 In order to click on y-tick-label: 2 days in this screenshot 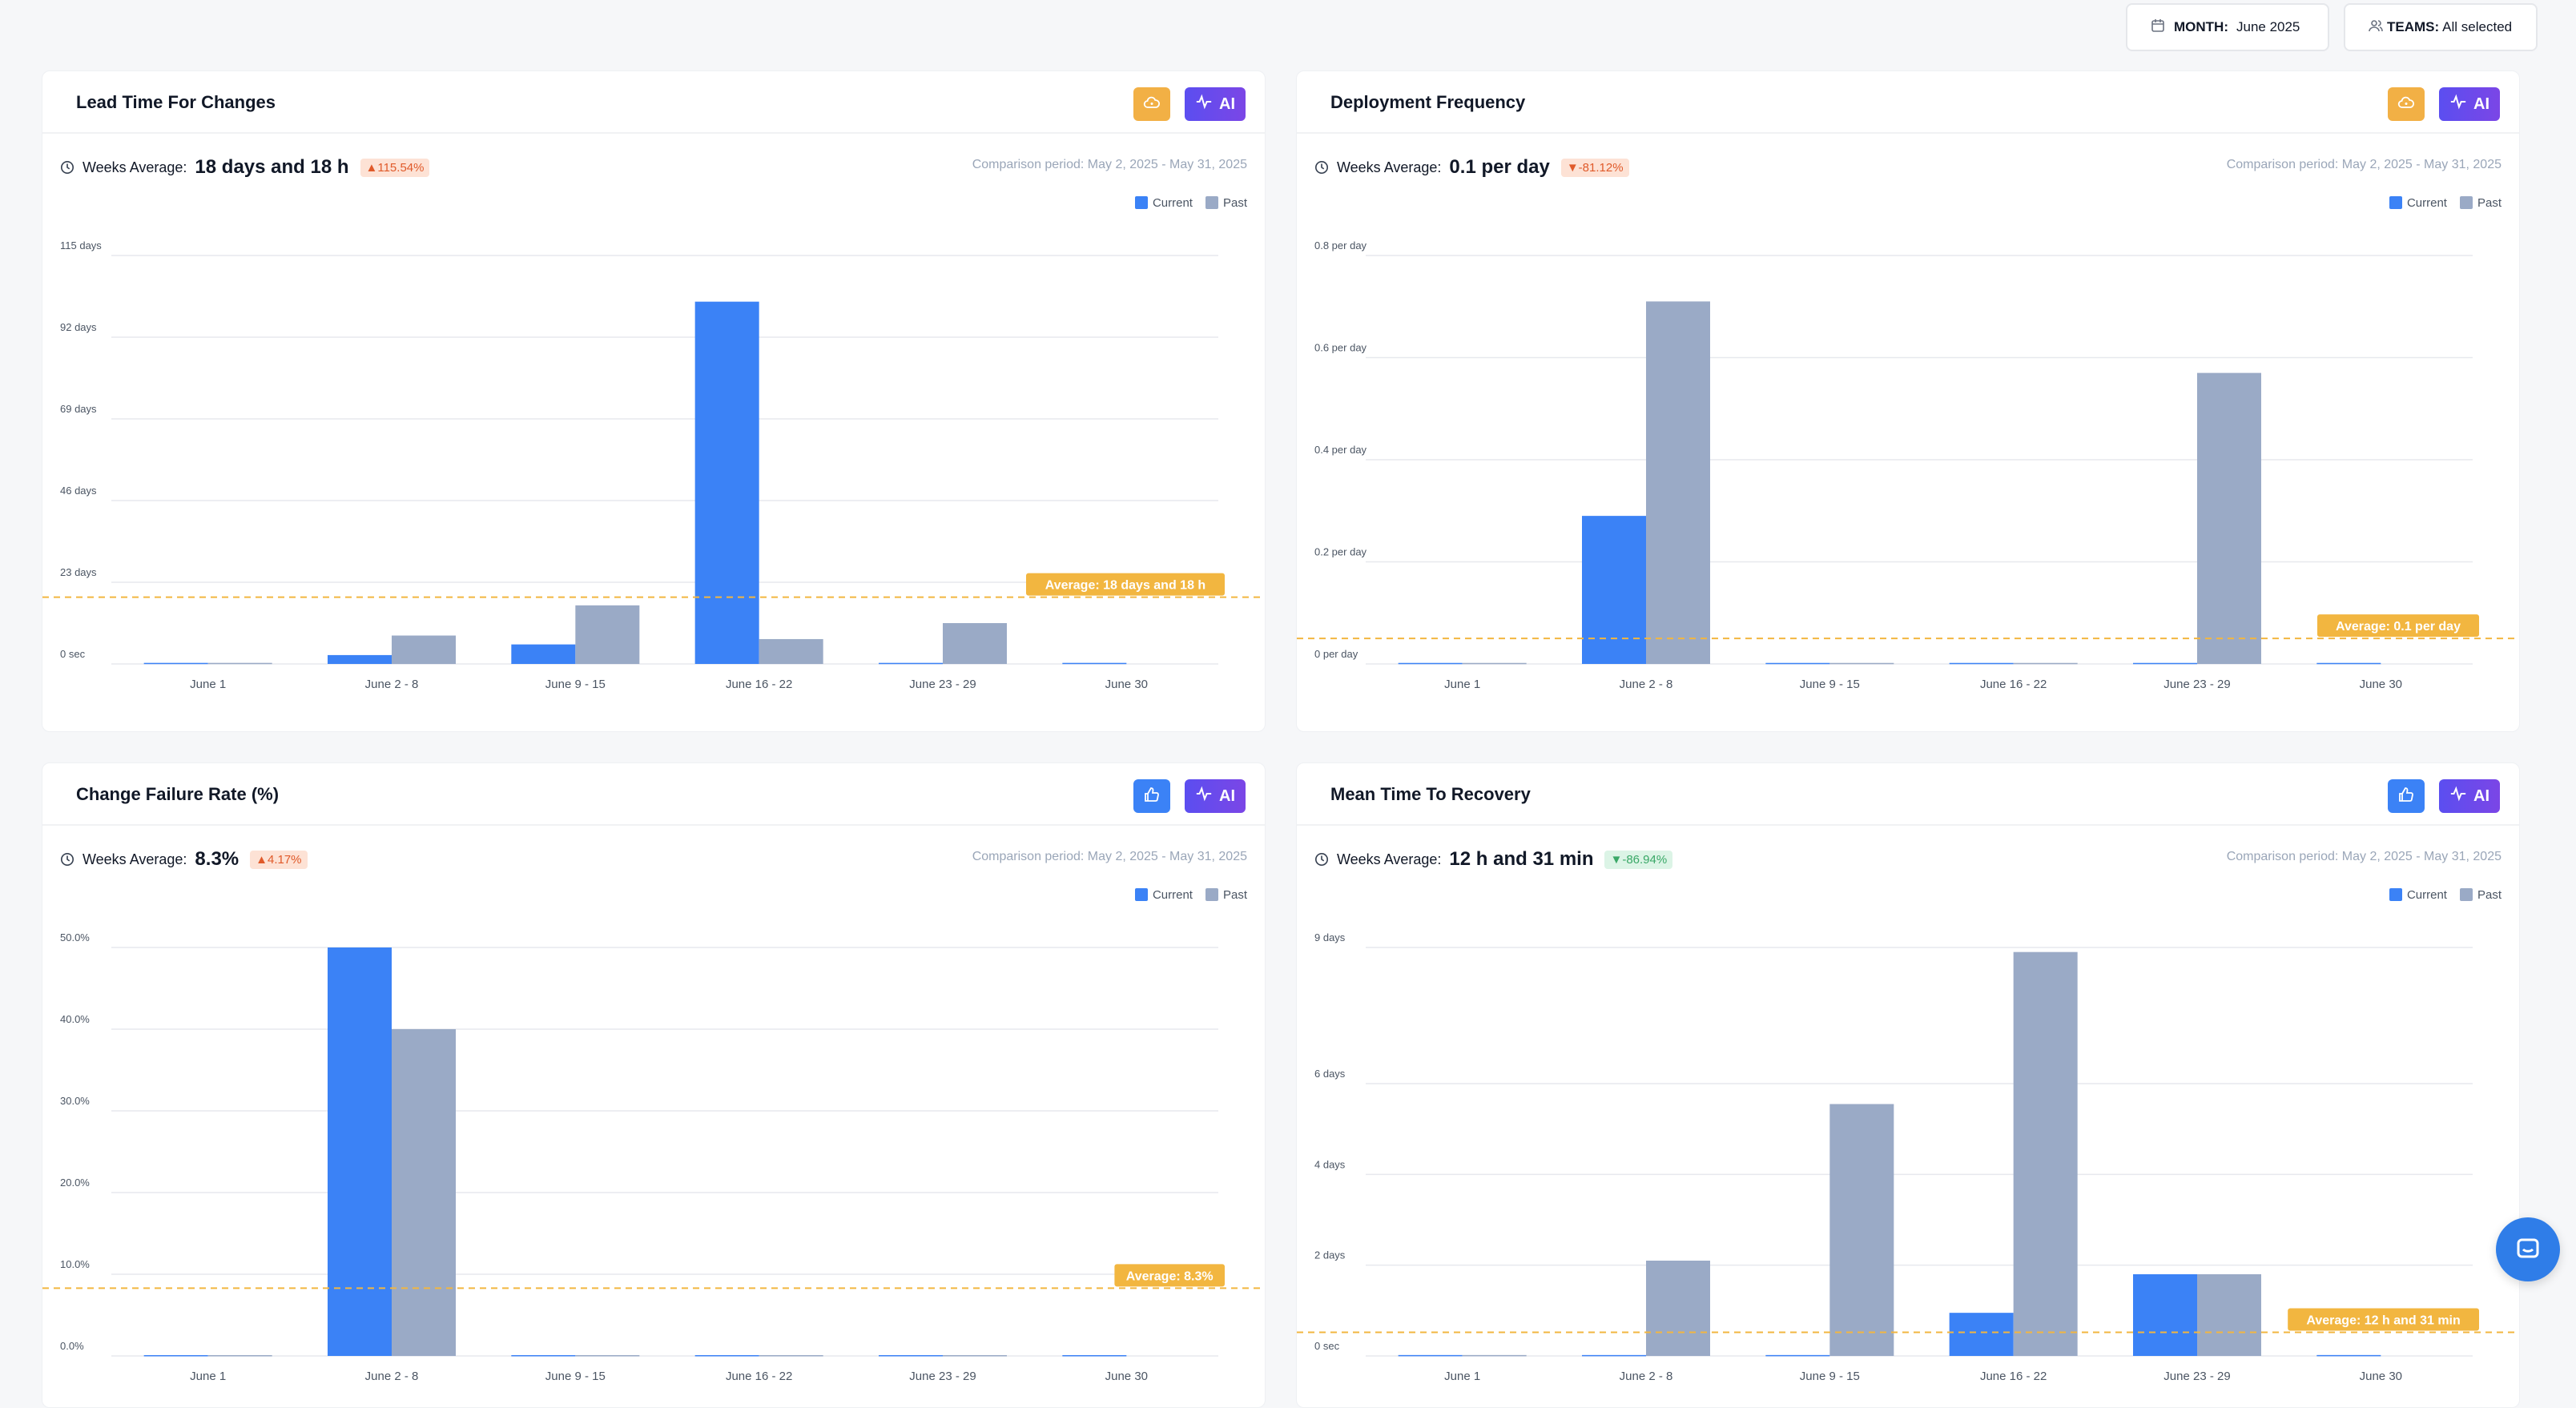, I will do `click(1330, 1255)`.